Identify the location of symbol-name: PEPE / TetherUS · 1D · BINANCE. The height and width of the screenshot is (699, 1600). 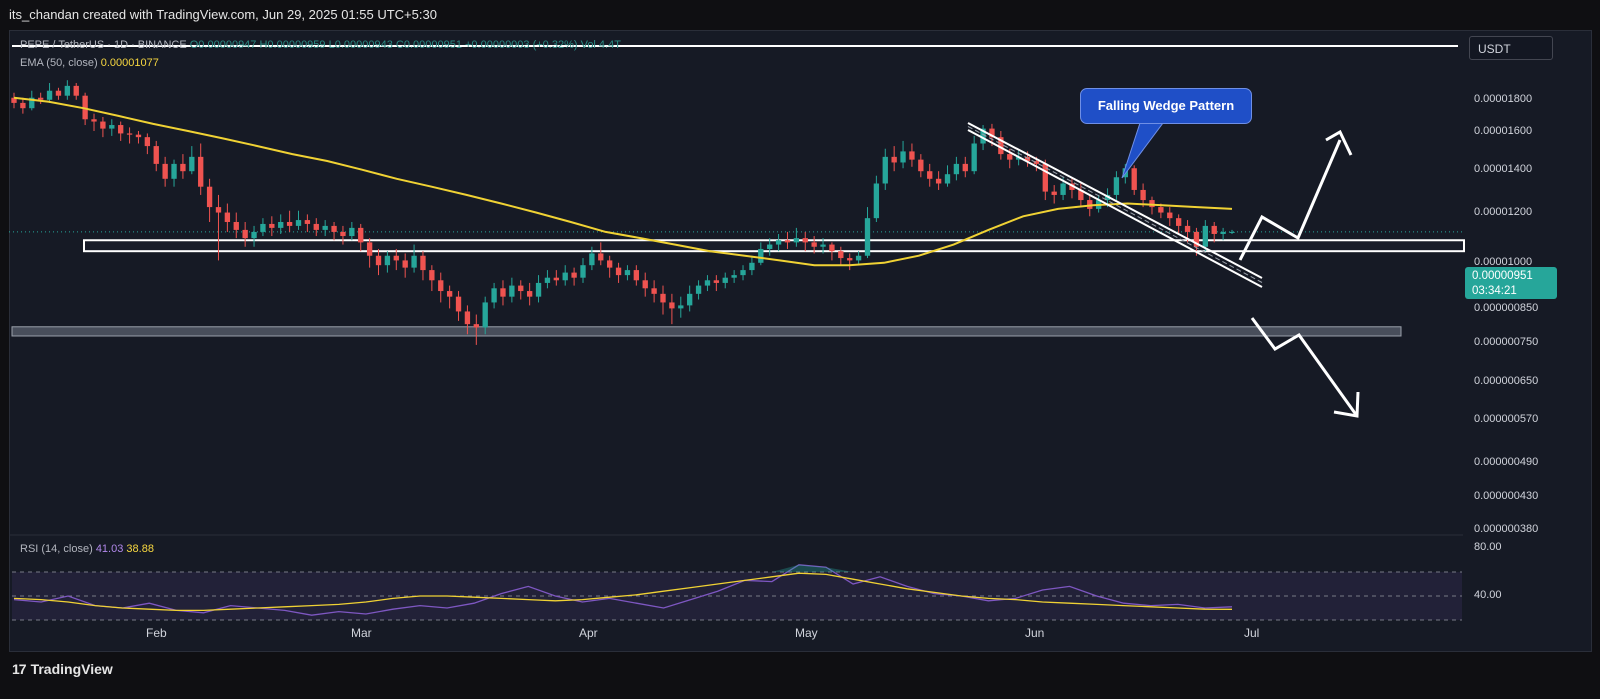
(103, 45).